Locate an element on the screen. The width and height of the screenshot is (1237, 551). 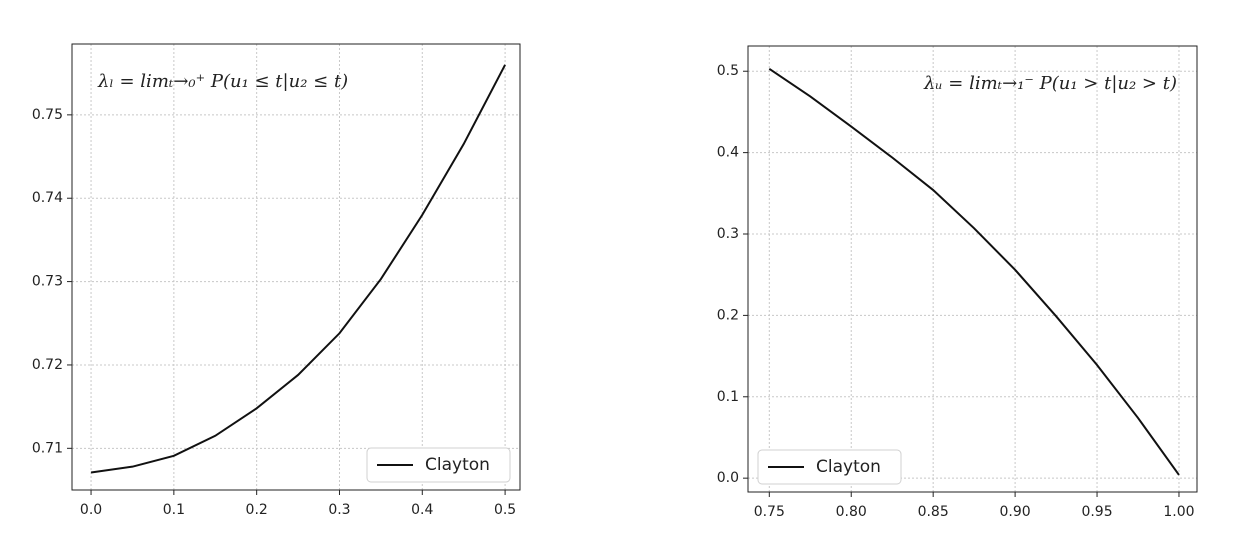
x-tick-label: 0.5 is located at coordinates (505, 510).